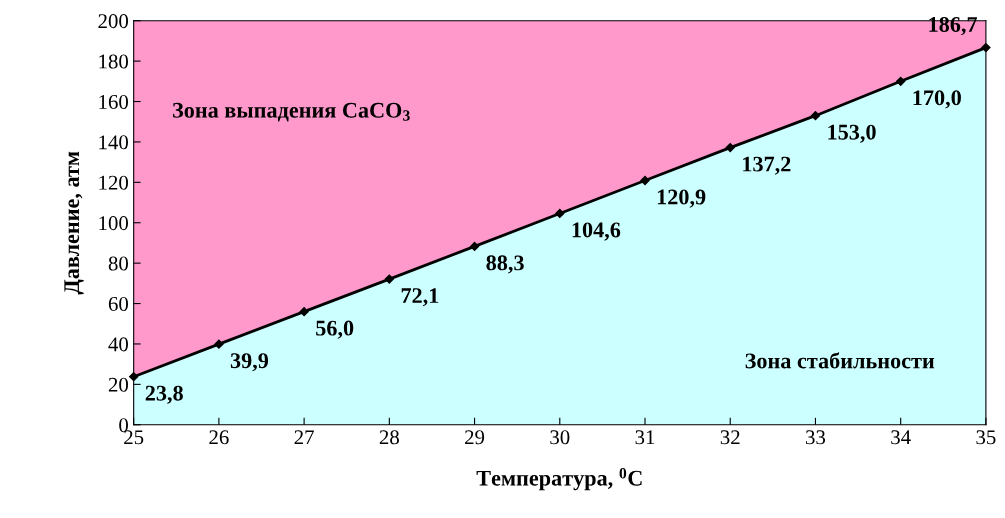 This screenshot has width=1005, height=518. What do you see at coordinates (730, 437) in the screenshot?
I see `x-tick-label: 32` at bounding box center [730, 437].